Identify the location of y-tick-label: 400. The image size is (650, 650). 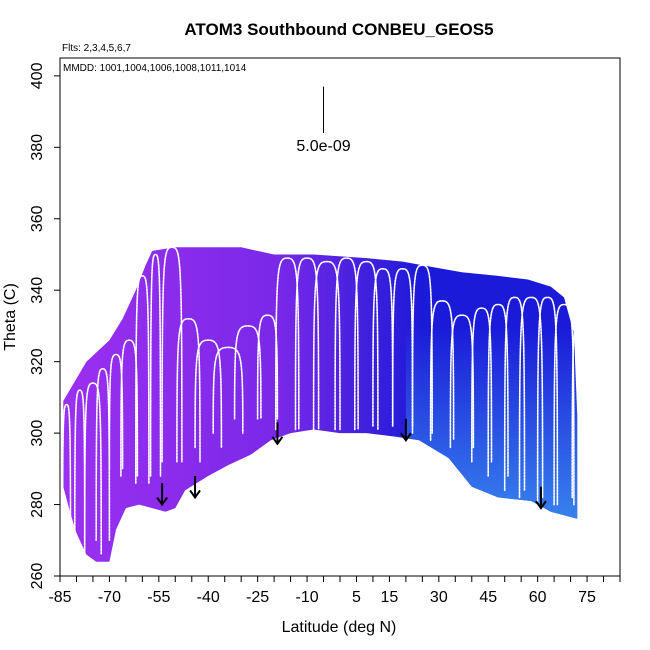
(37, 75).